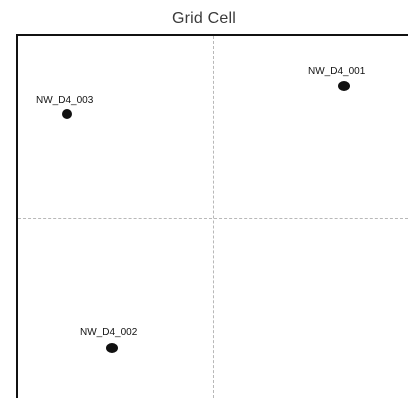  What do you see at coordinates (337, 71) in the screenshot?
I see `point-label-nw-d4-001: NW_D4_001` at bounding box center [337, 71].